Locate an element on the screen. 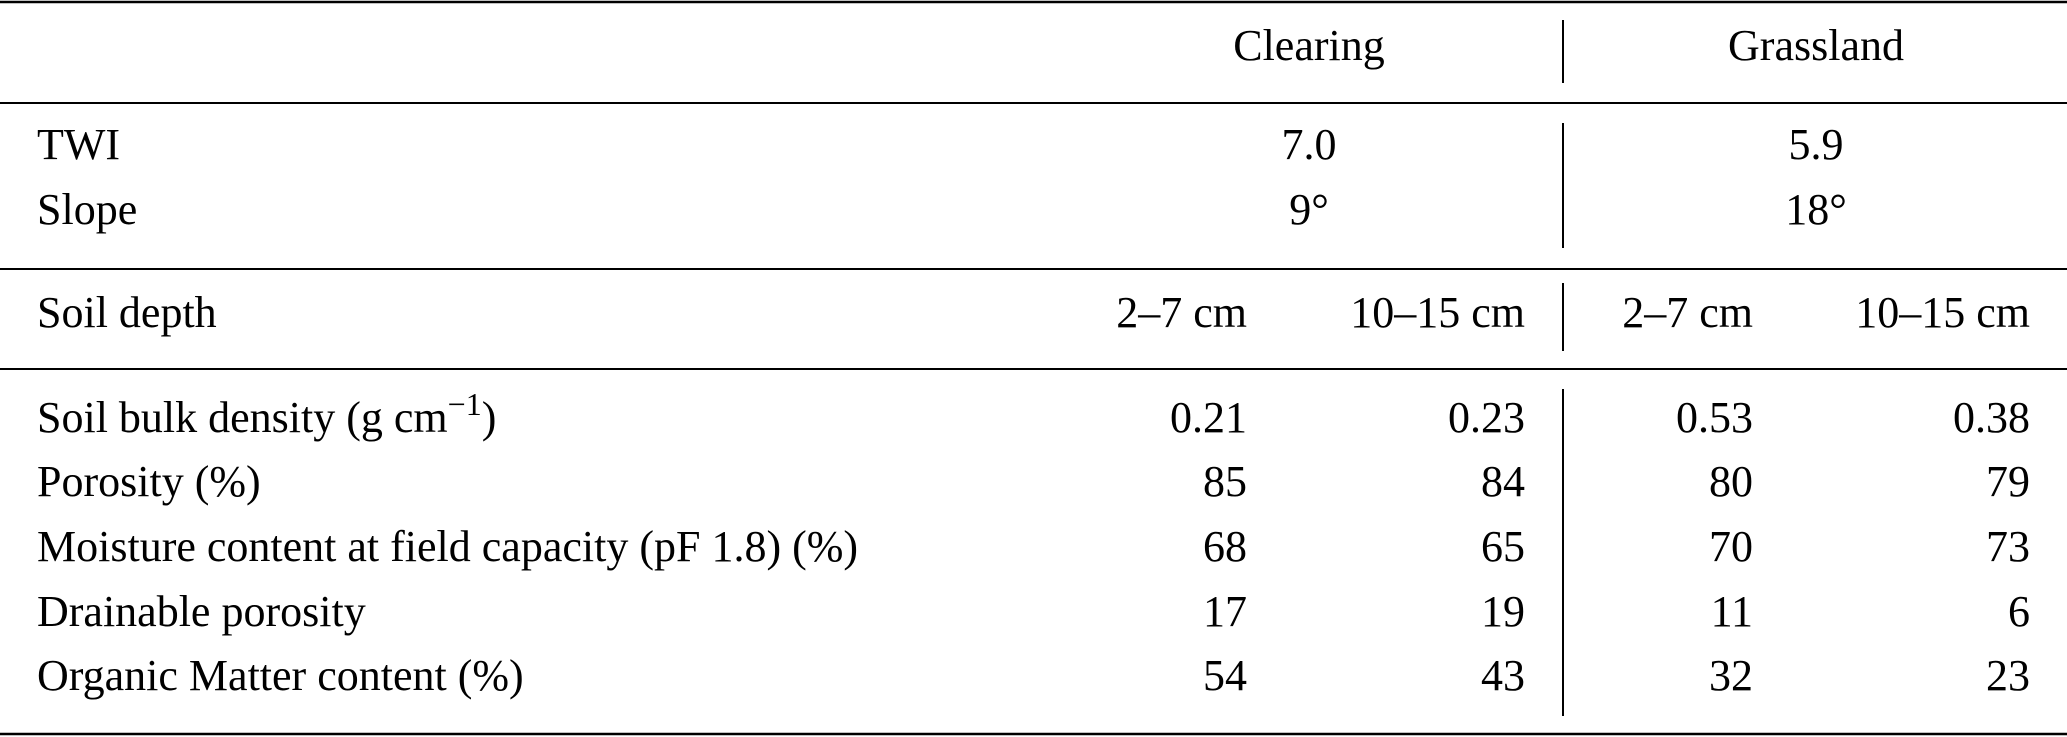 This screenshot has width=2067, height=737. label-part: ) is located at coordinates (489, 417).